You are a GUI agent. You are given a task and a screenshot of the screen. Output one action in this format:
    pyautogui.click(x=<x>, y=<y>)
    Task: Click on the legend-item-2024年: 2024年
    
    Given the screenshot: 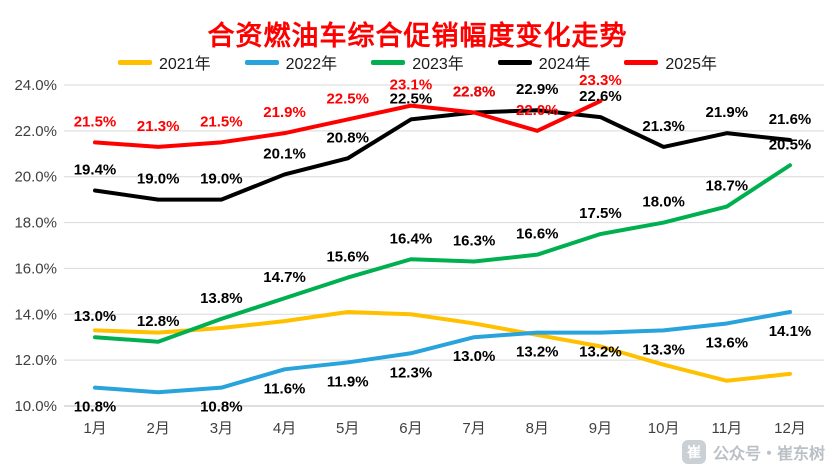 What is the action you would take?
    pyautogui.click(x=544, y=62)
    